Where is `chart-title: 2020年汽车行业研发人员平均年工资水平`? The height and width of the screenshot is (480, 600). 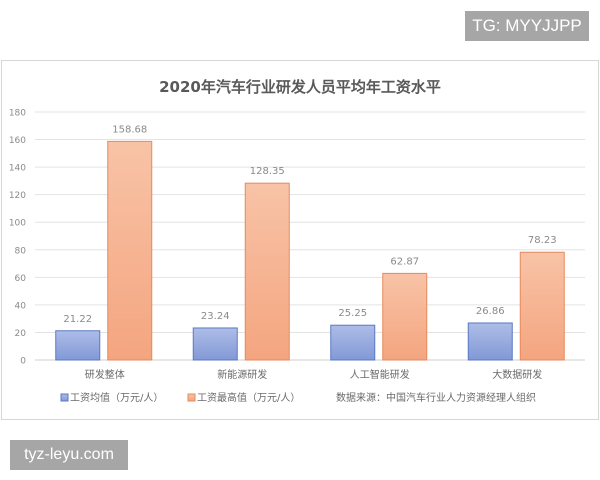 chart-title: 2020年汽车行业研发人员平均年工资水平 is located at coordinates (300, 87).